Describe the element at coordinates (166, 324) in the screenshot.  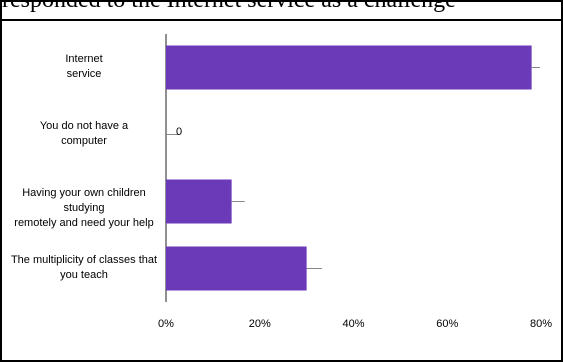
I see `x-tick-label: 0%` at that location.